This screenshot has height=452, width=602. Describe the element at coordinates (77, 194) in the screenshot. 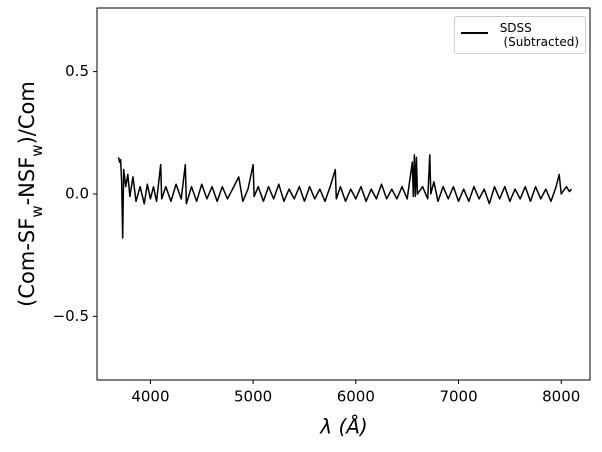

I see `y-tick-label: 0.0` at that location.